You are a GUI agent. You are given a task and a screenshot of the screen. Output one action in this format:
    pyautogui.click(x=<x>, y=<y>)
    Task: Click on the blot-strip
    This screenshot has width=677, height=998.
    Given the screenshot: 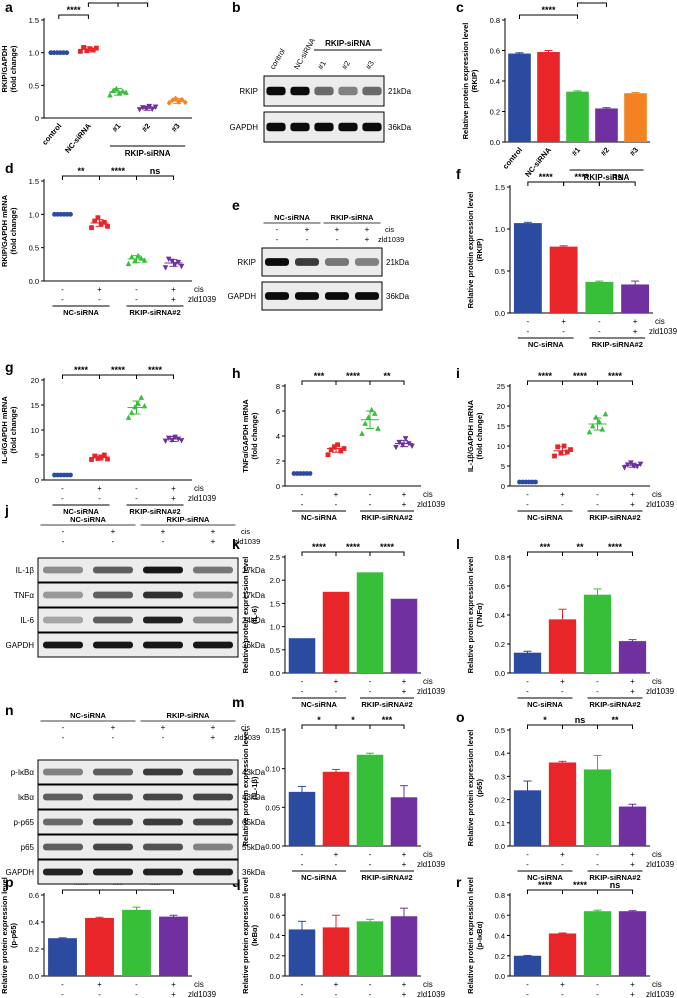 What is the action you would take?
    pyautogui.click(x=138, y=620)
    